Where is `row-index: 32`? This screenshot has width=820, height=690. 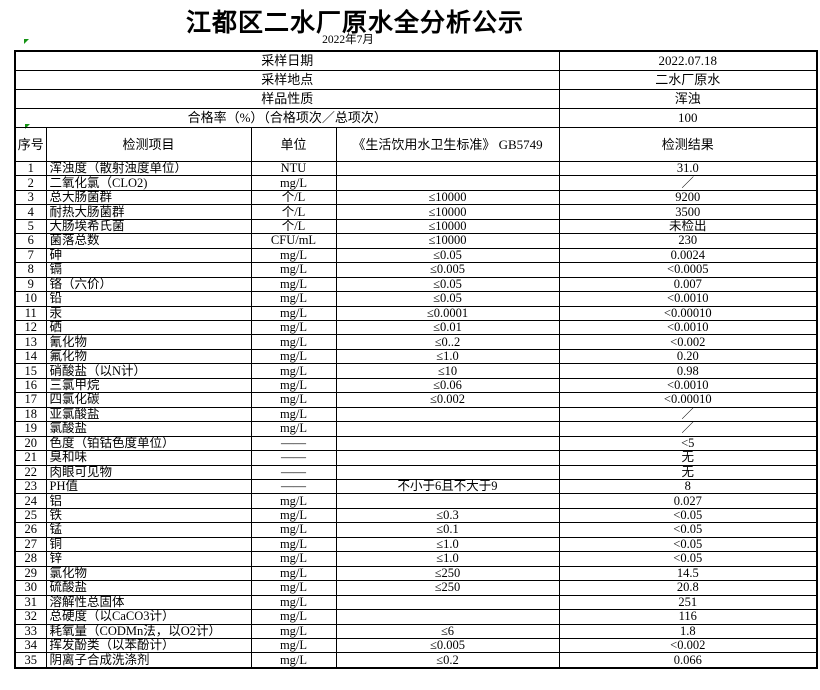
row-index: 32 is located at coordinates (30, 617).